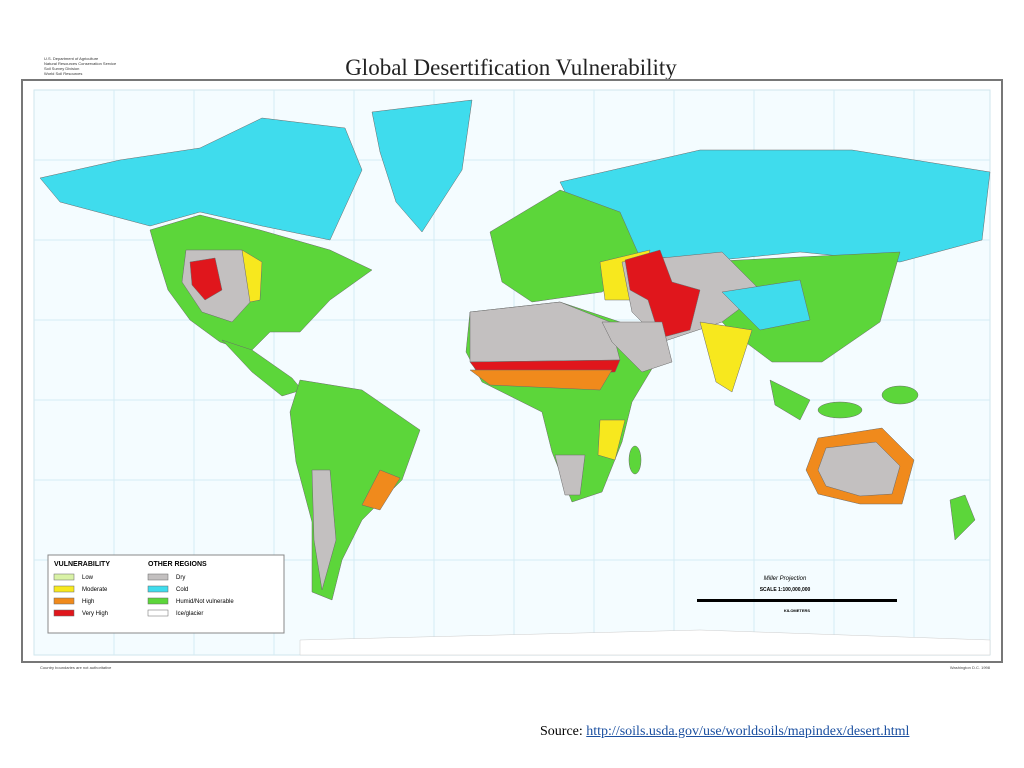 Image resolution: width=1024 pixels, height=768 pixels. I want to click on agency-line: Natural Resources Conservation Service, so click(80, 63).